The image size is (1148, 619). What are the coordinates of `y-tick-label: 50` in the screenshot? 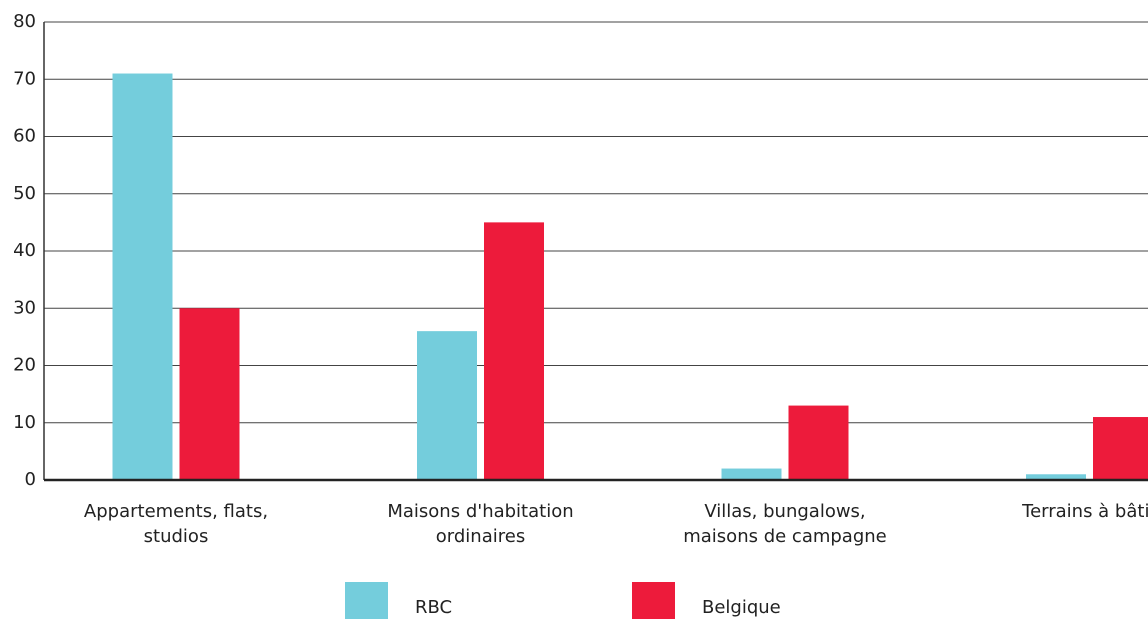 It's located at (24, 193).